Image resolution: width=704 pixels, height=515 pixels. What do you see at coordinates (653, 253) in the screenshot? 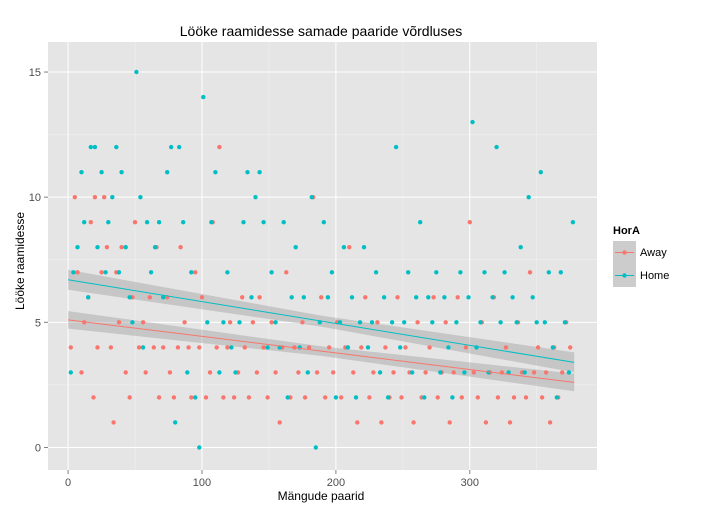
I see `legend-label-away: Away` at bounding box center [653, 253].